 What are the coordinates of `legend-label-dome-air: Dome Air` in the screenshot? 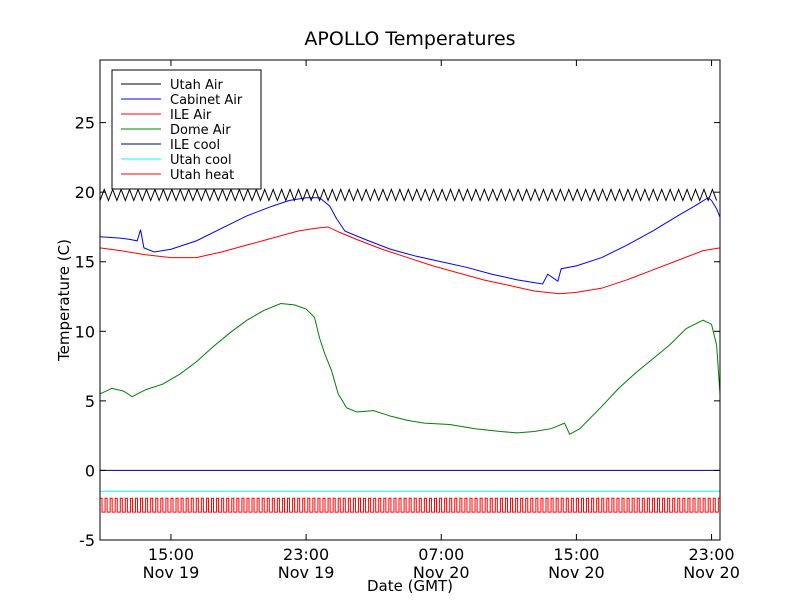 It's located at (200, 130).